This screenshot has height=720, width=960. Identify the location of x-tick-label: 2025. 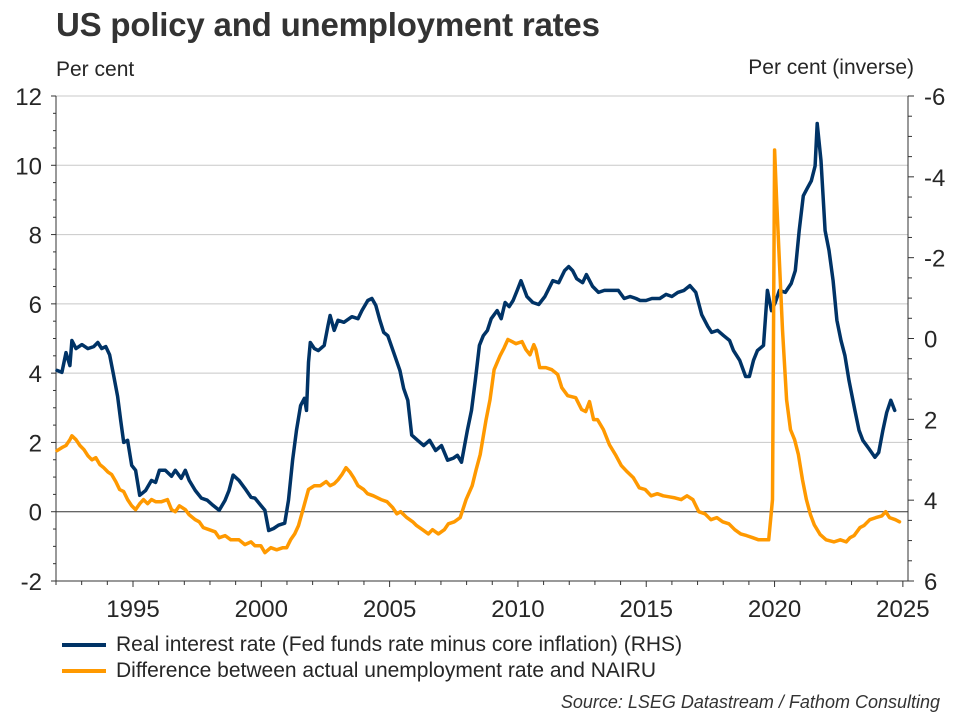
(902, 609).